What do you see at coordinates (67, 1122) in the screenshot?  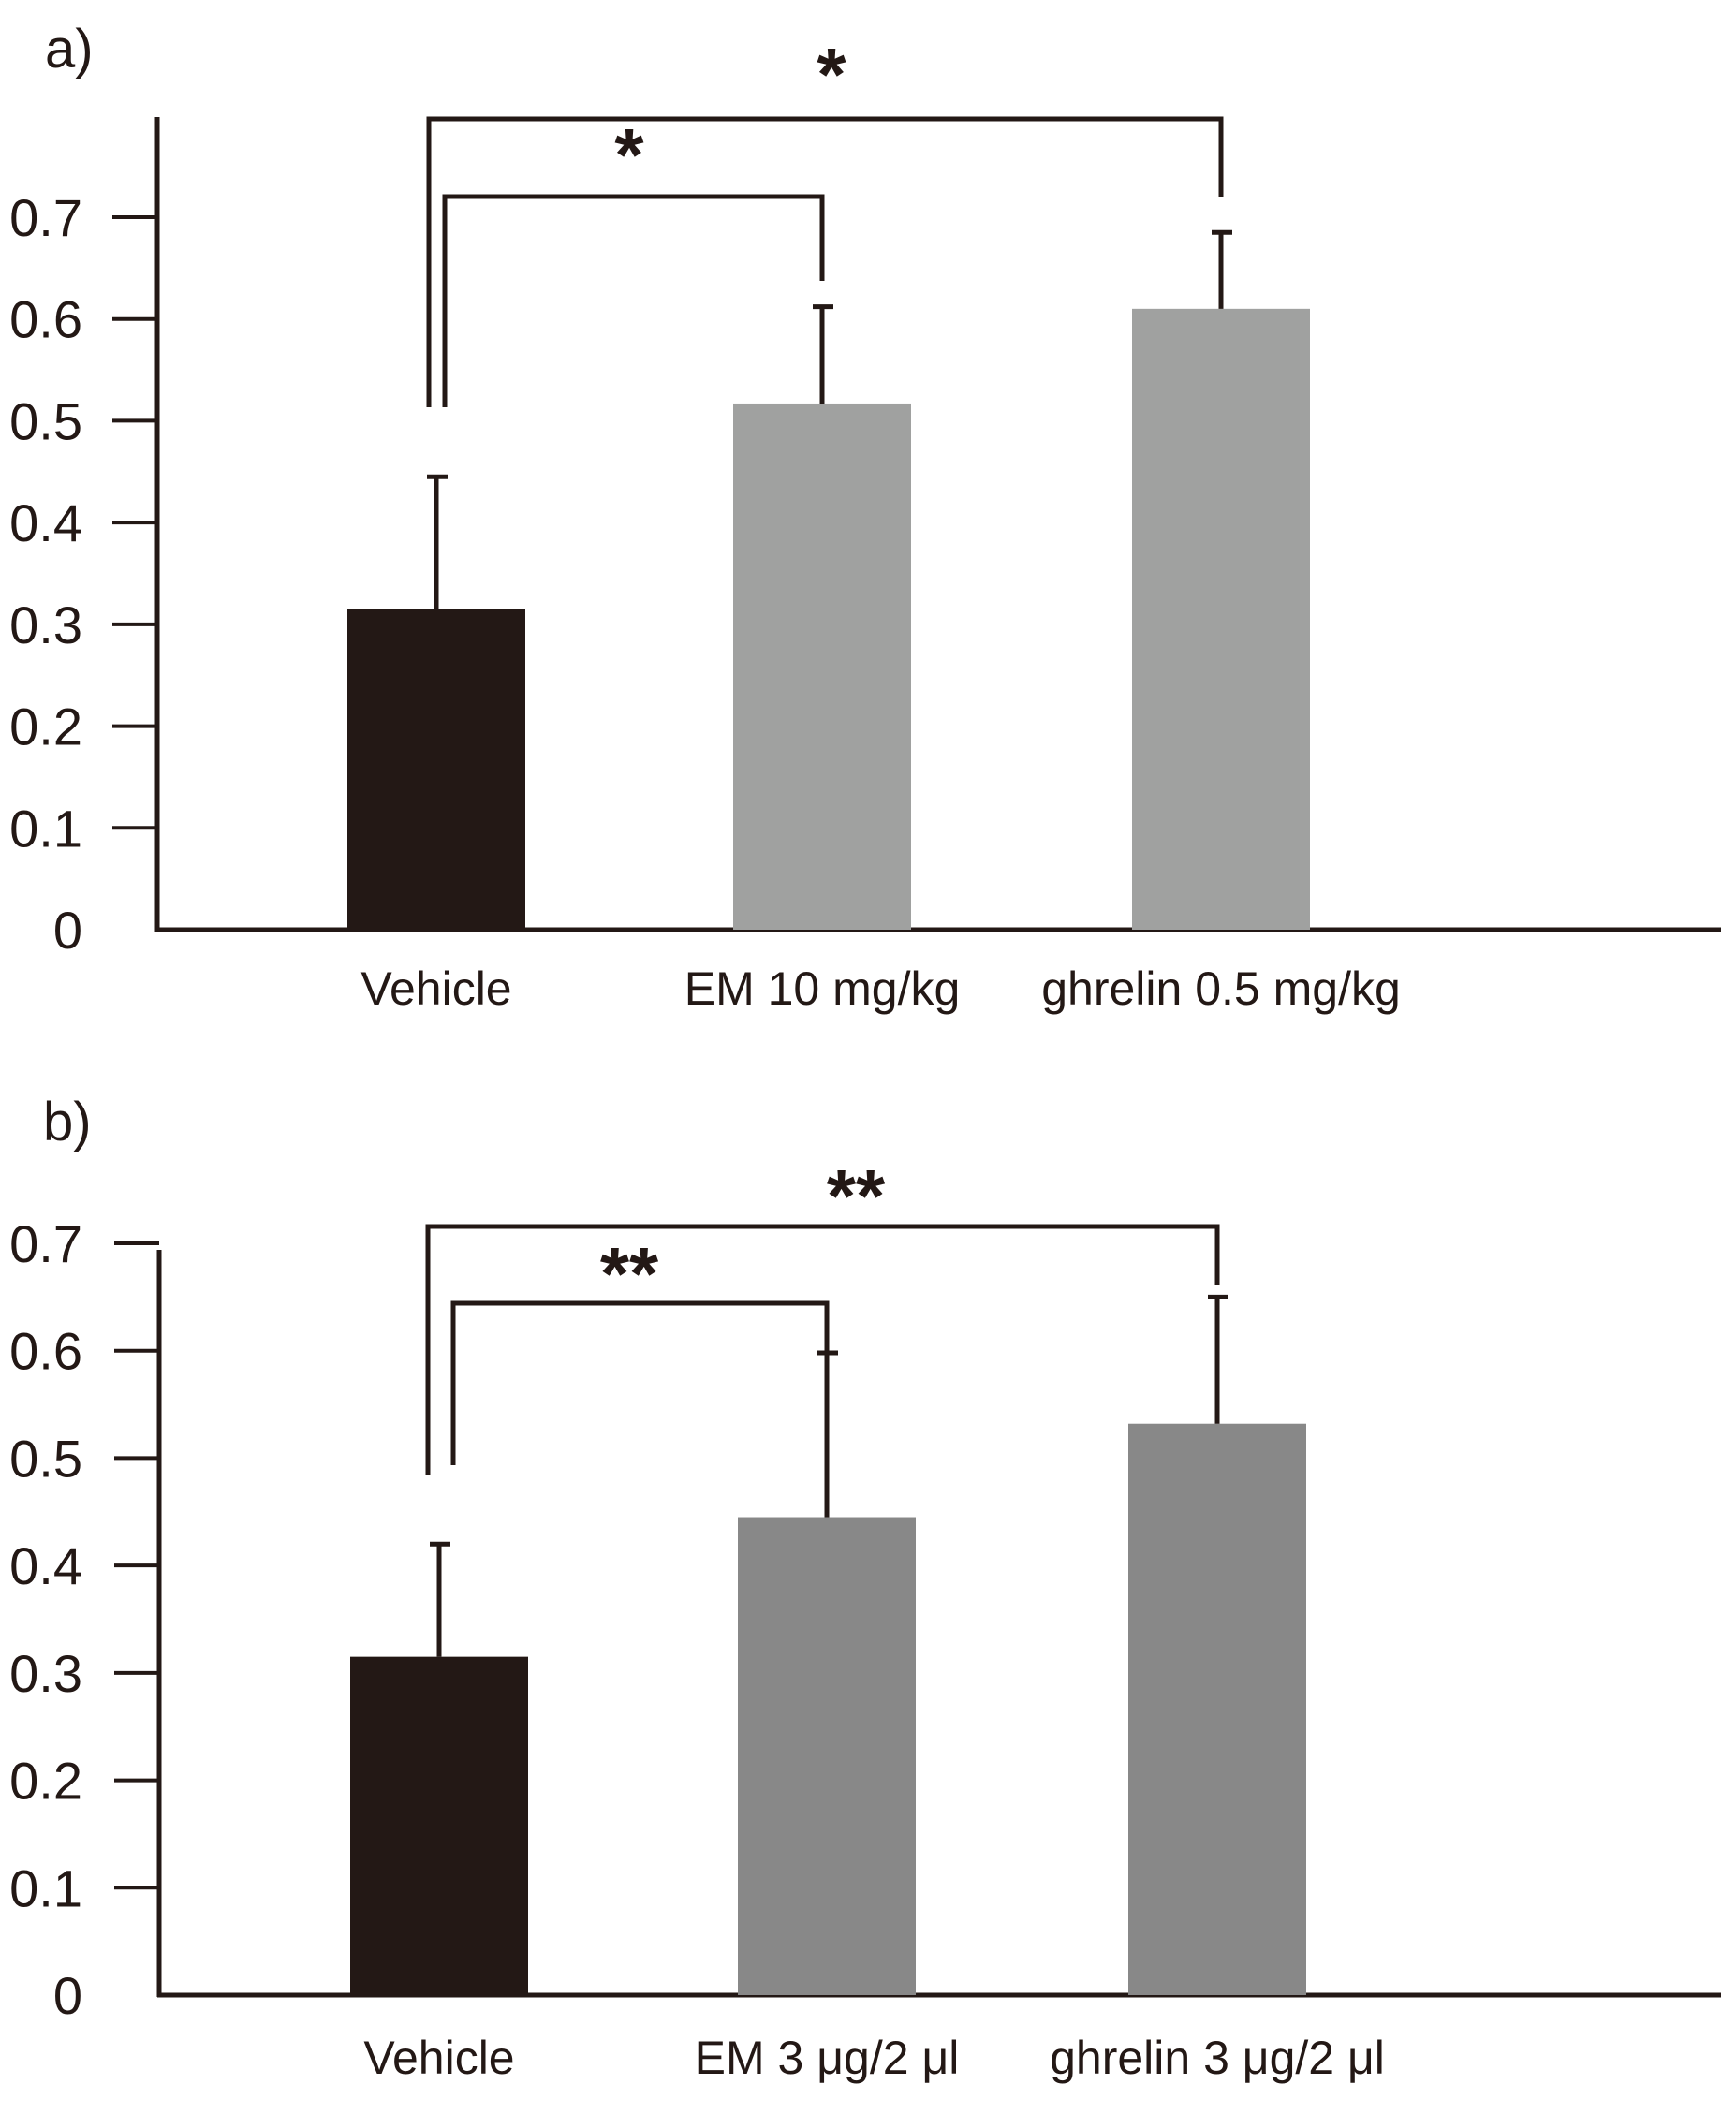 I see `panel-label: b)` at bounding box center [67, 1122].